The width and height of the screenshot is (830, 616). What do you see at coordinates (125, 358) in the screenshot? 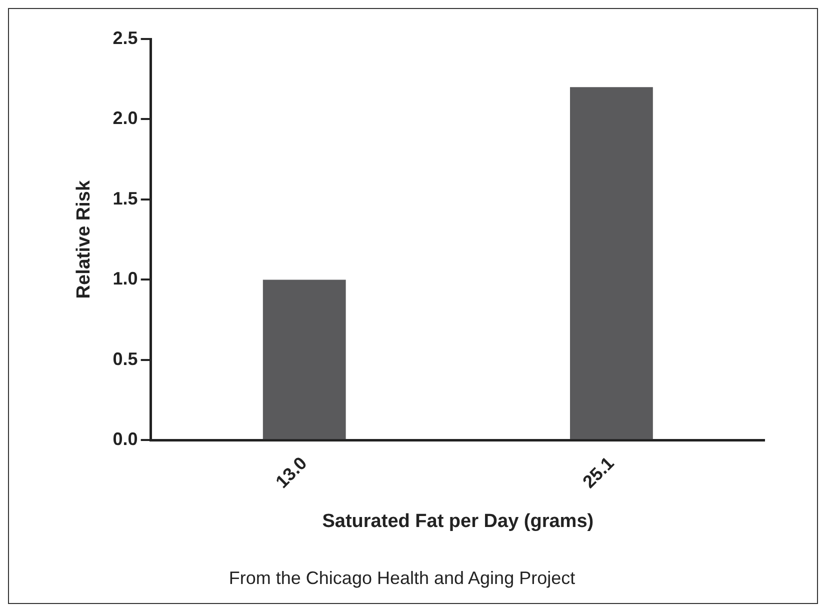
I see `y-tick-label: 0.5` at bounding box center [125, 358].